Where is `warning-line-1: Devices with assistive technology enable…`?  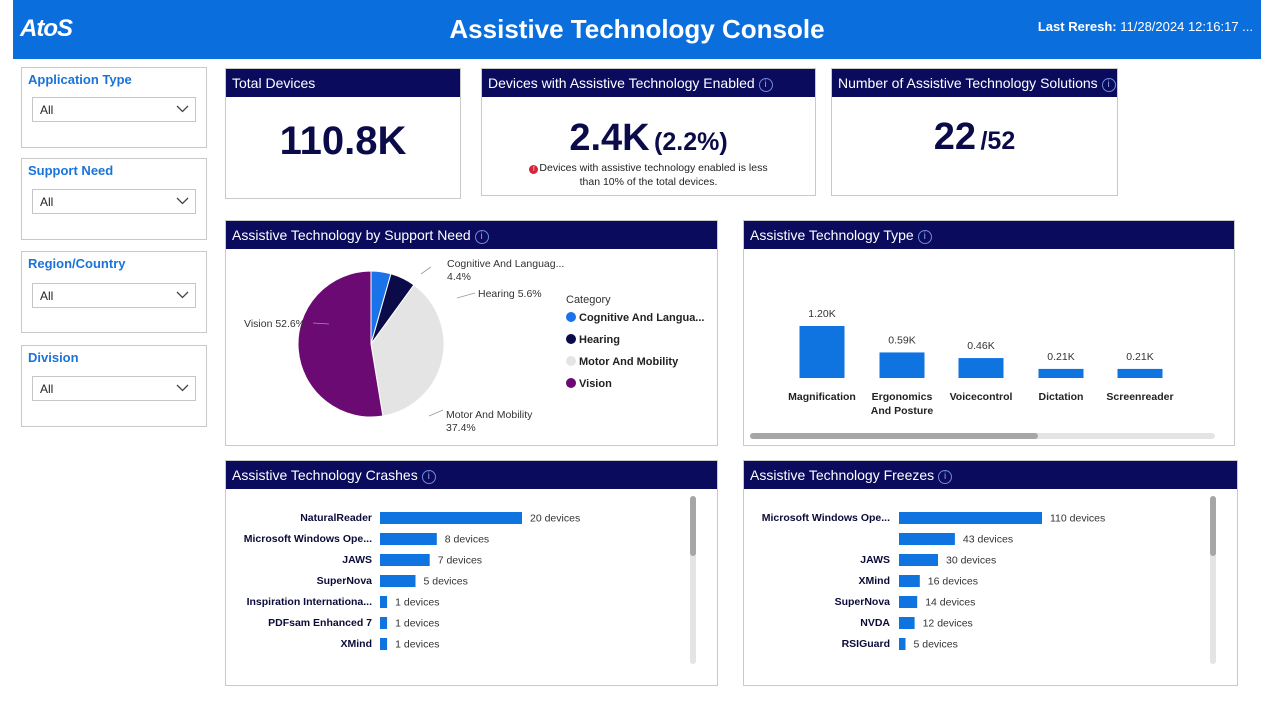 warning-line-1: Devices with assistive technology enable… is located at coordinates (653, 168).